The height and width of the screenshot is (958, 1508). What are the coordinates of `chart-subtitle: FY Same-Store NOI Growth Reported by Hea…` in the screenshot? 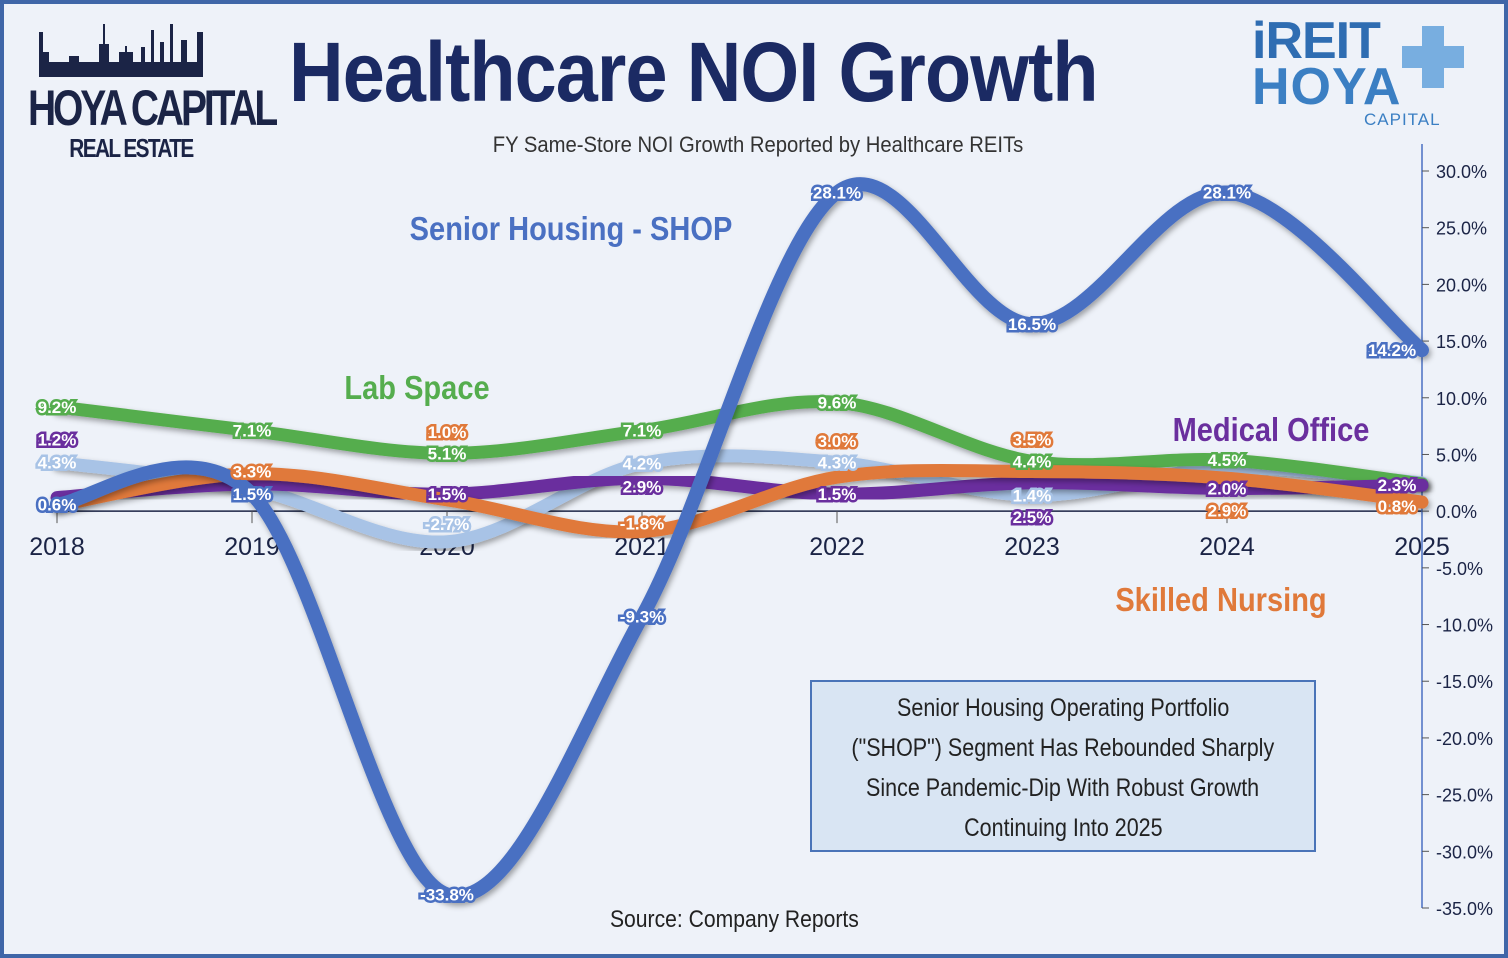 It's located at (758, 144).